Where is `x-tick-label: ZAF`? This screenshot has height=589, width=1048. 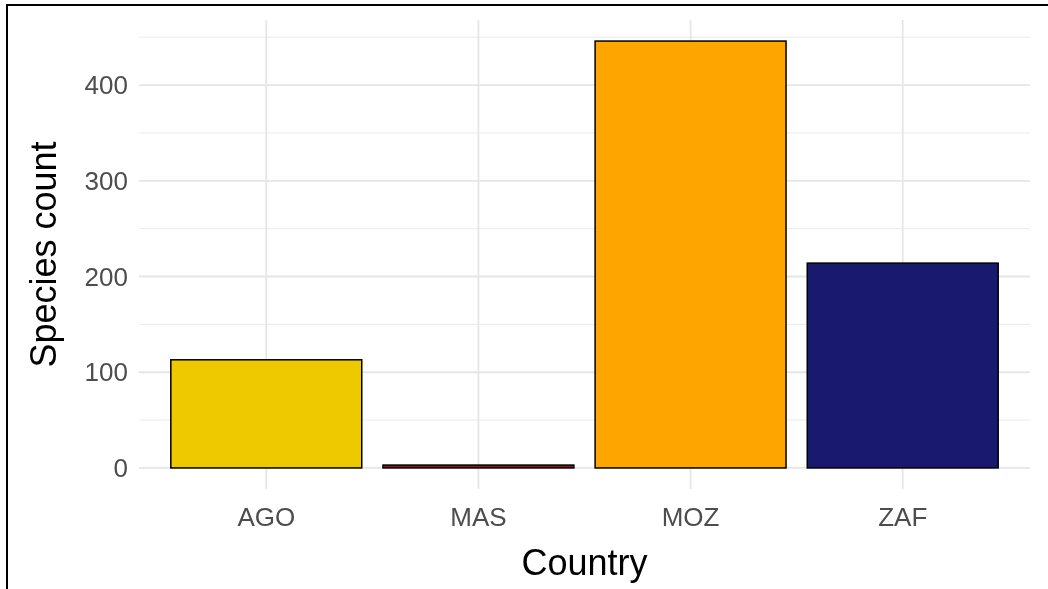 x-tick-label: ZAF is located at coordinates (903, 517).